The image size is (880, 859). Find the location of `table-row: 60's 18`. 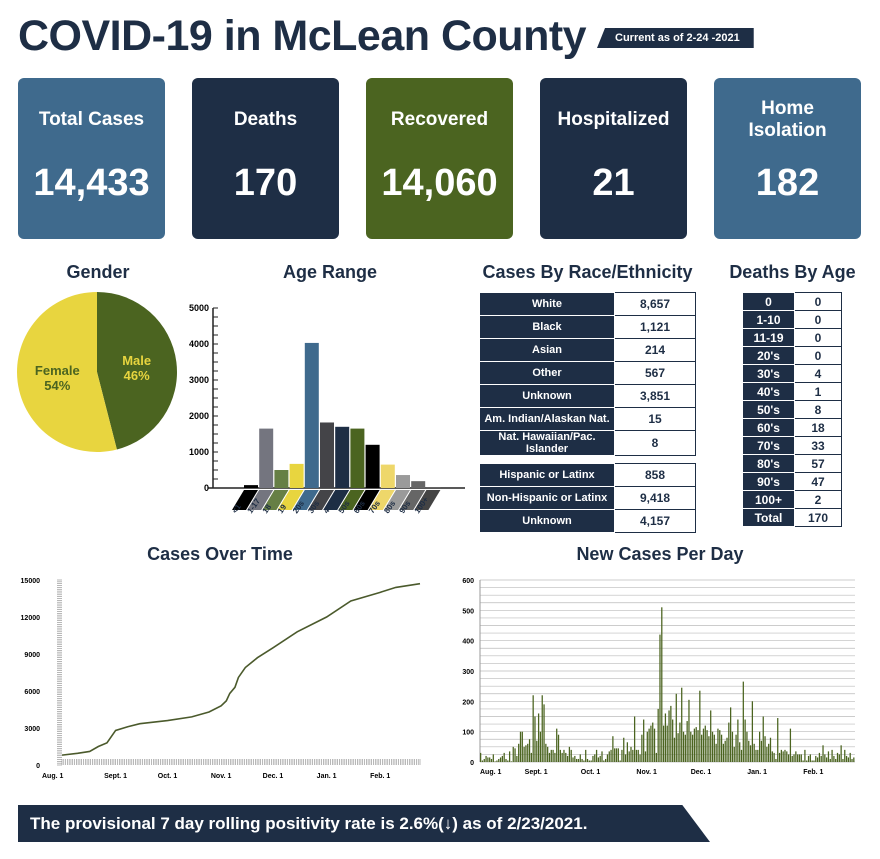

table-row: 60's 18 is located at coordinates (792, 427).